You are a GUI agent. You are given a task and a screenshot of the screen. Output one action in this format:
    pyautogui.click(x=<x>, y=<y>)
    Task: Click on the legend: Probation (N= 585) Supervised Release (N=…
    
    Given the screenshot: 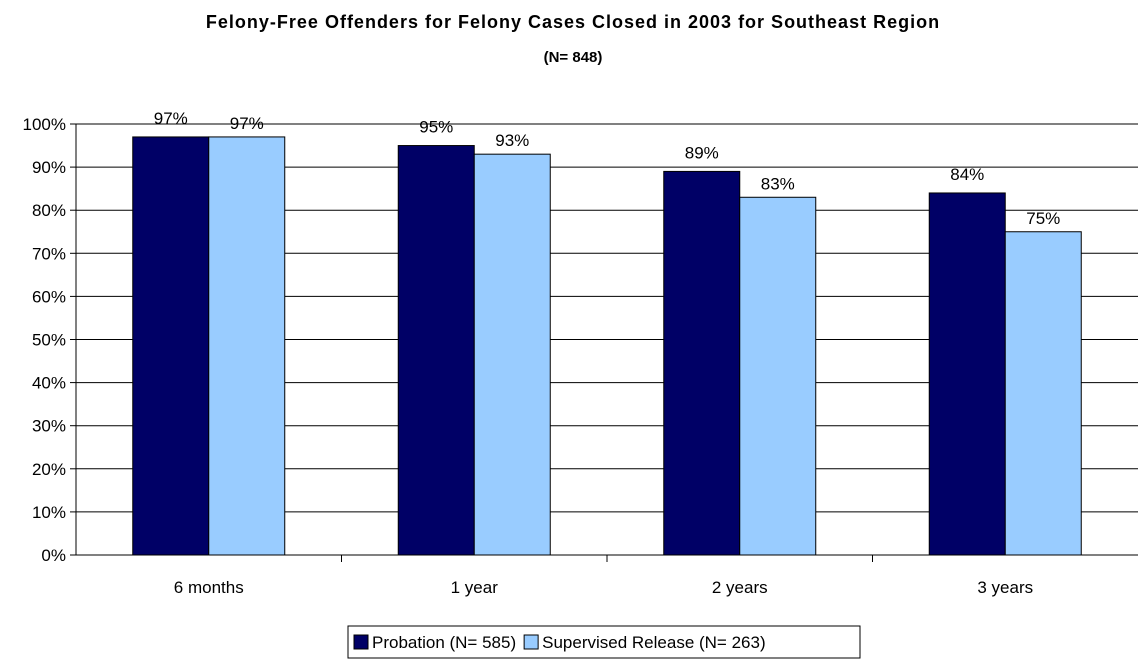 What is the action you would take?
    pyautogui.click(x=604, y=642)
    